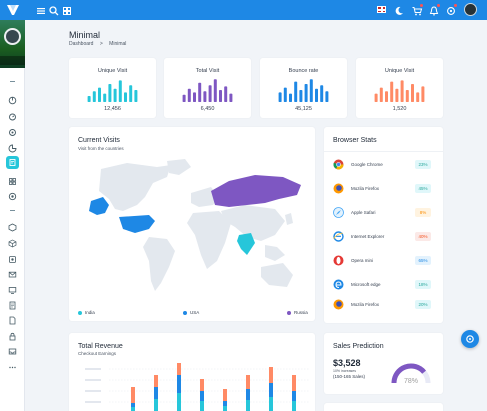  Describe the element at coordinates (12, 241) in the screenshot. I see `sidebar-item-box-icon` at that location.